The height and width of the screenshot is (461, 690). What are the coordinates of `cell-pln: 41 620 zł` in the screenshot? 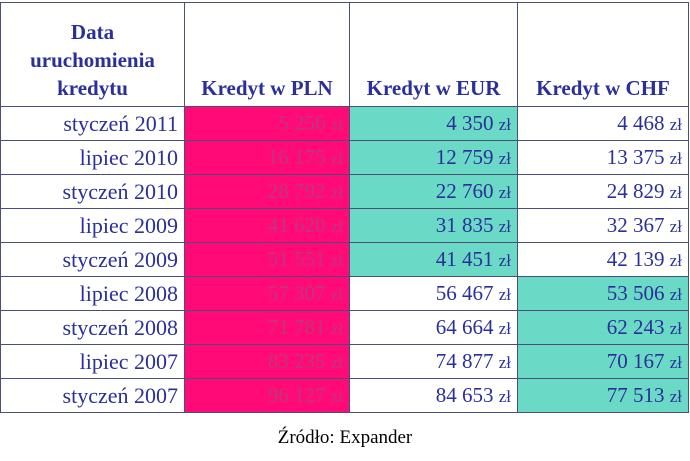 It's located at (267, 225).